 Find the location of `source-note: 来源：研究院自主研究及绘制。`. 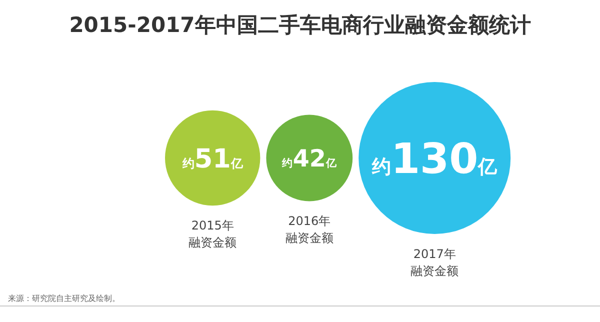

source-note: 来源：研究院自主研究及绘制。 is located at coordinates (64, 298).